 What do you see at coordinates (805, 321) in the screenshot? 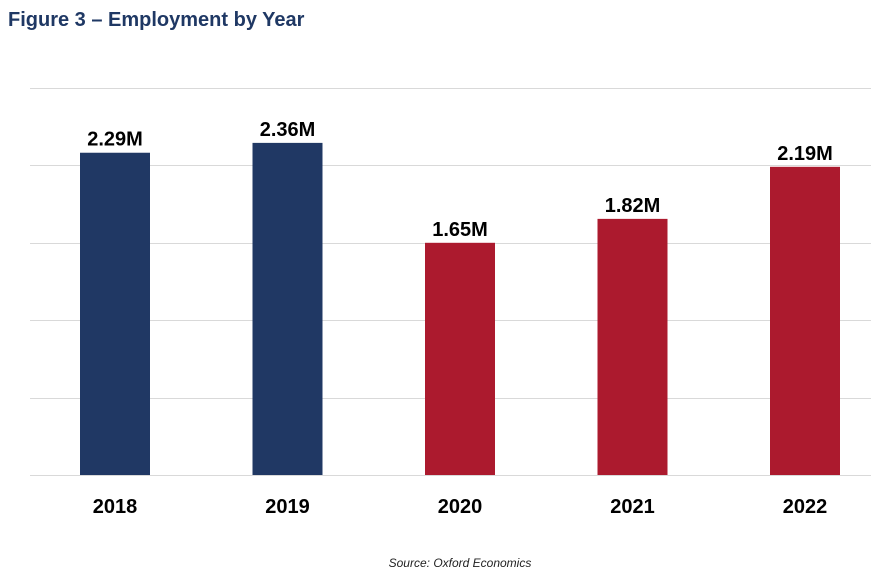
I see `bar-2022` at bounding box center [805, 321].